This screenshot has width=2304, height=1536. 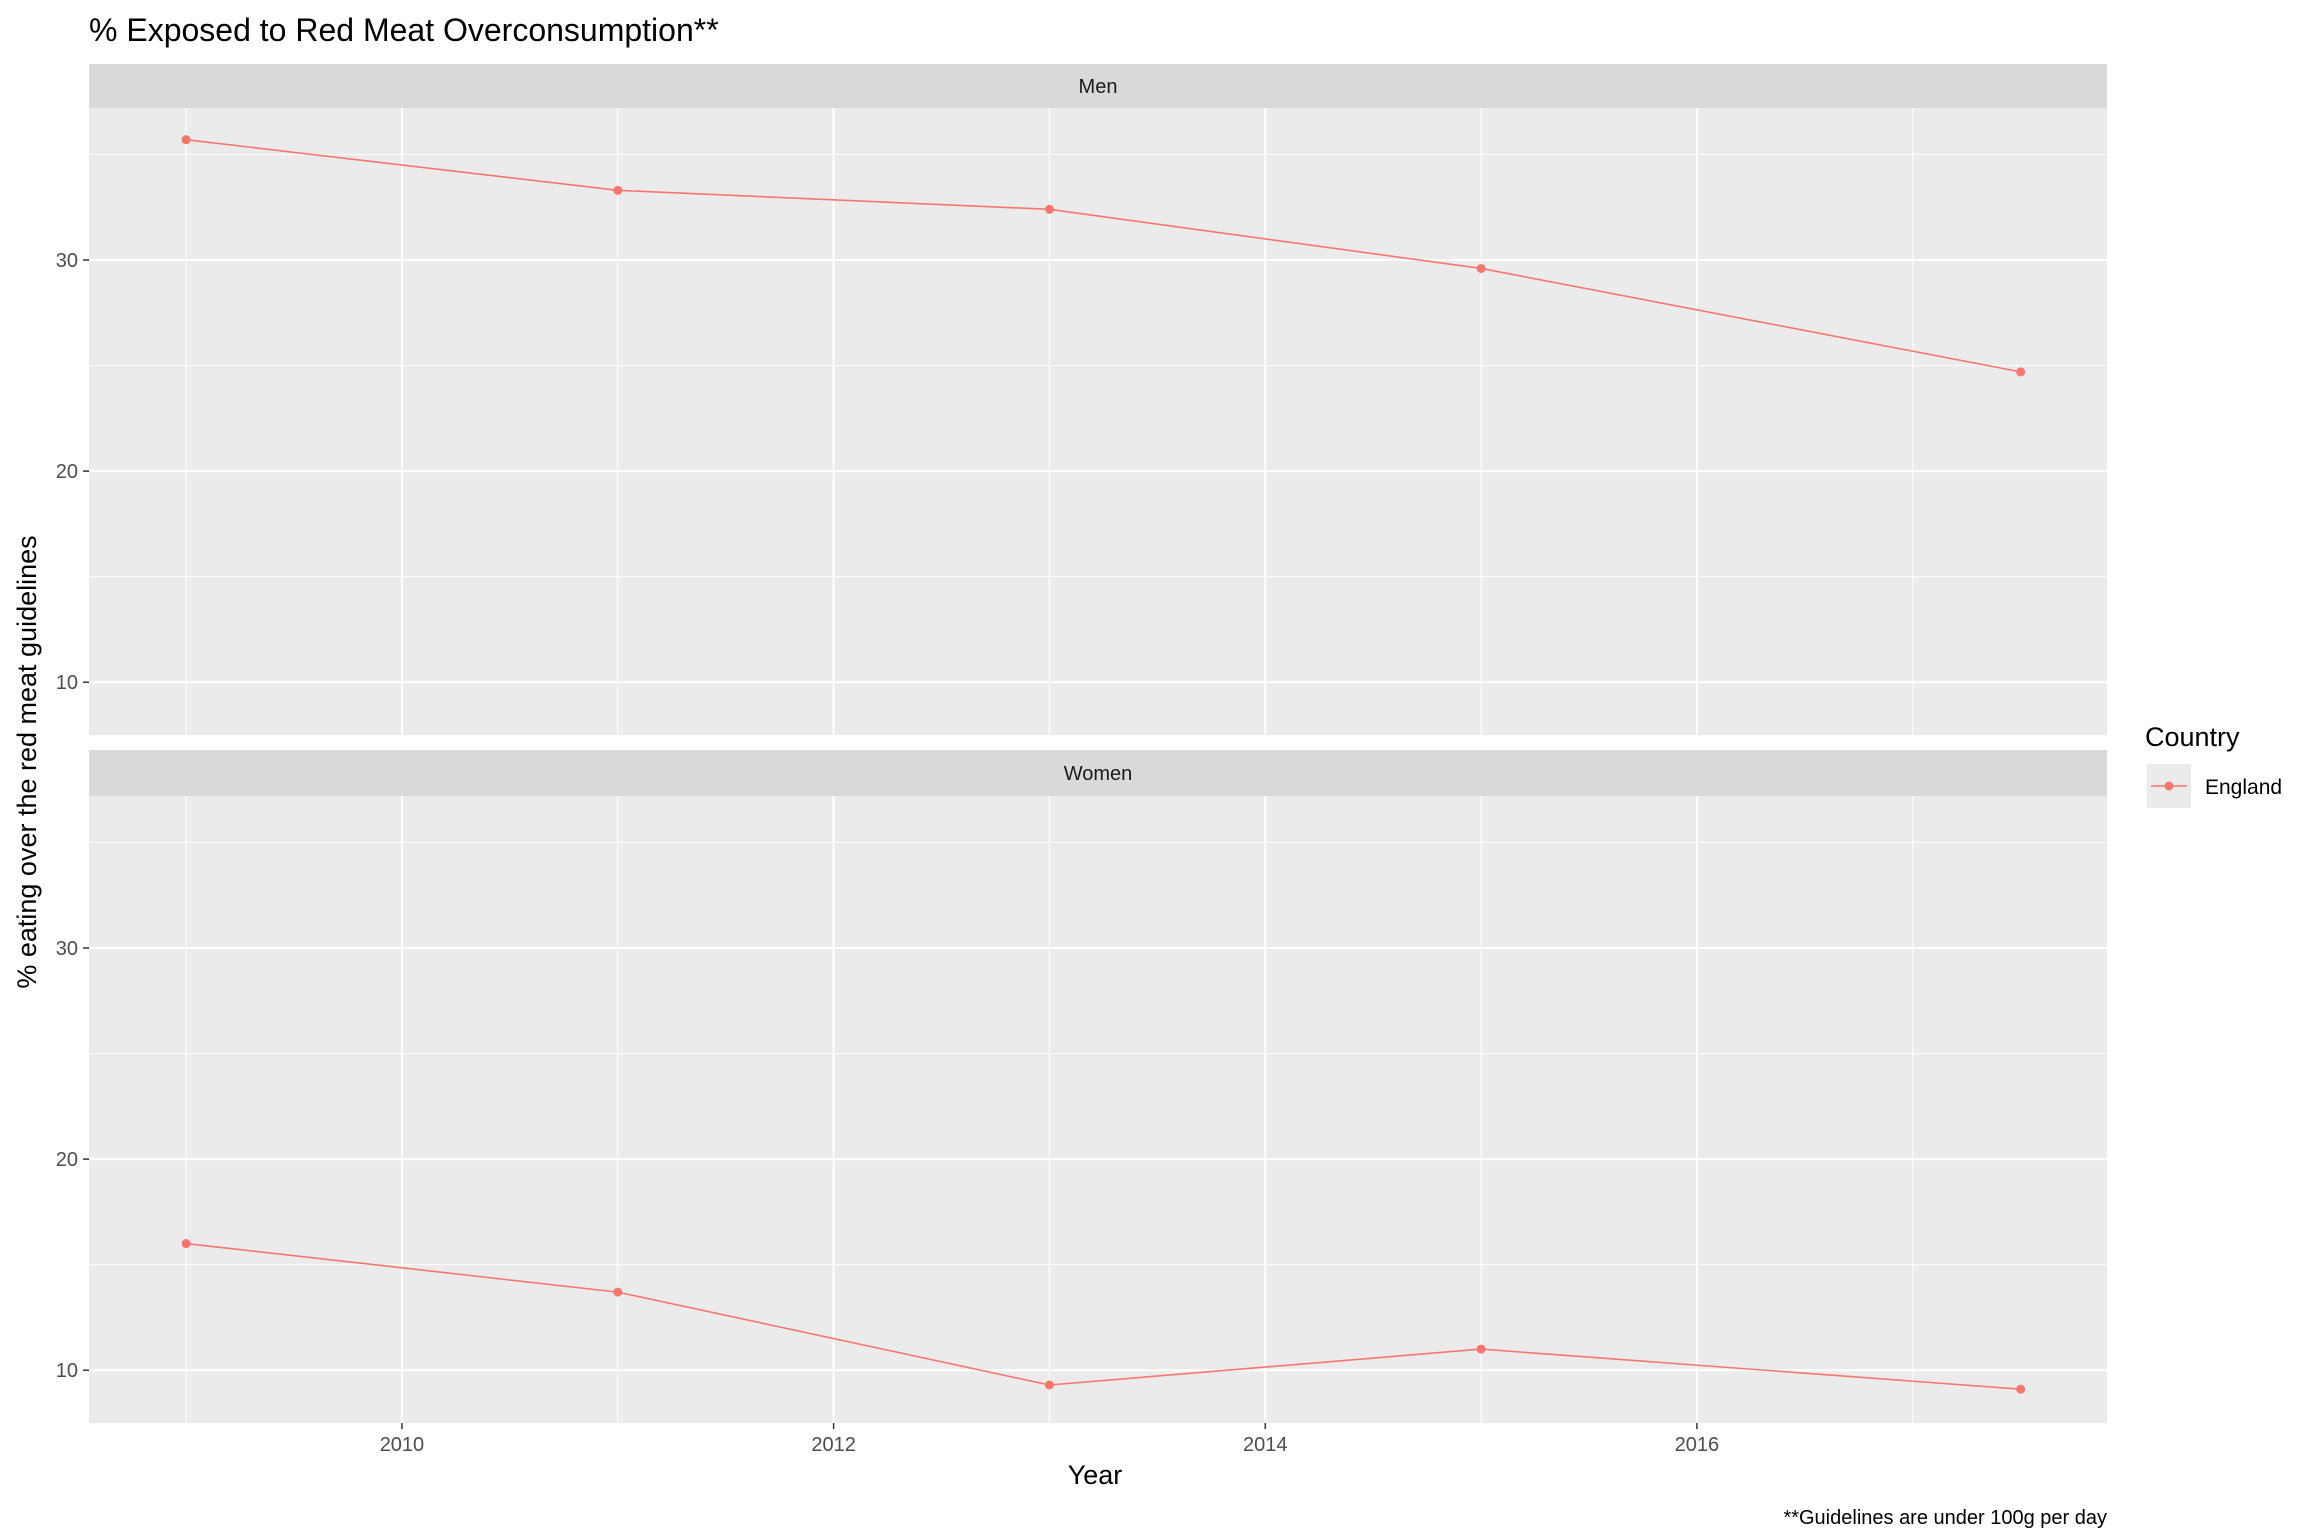 What do you see at coordinates (2213, 765) in the screenshot?
I see `legend: Country England` at bounding box center [2213, 765].